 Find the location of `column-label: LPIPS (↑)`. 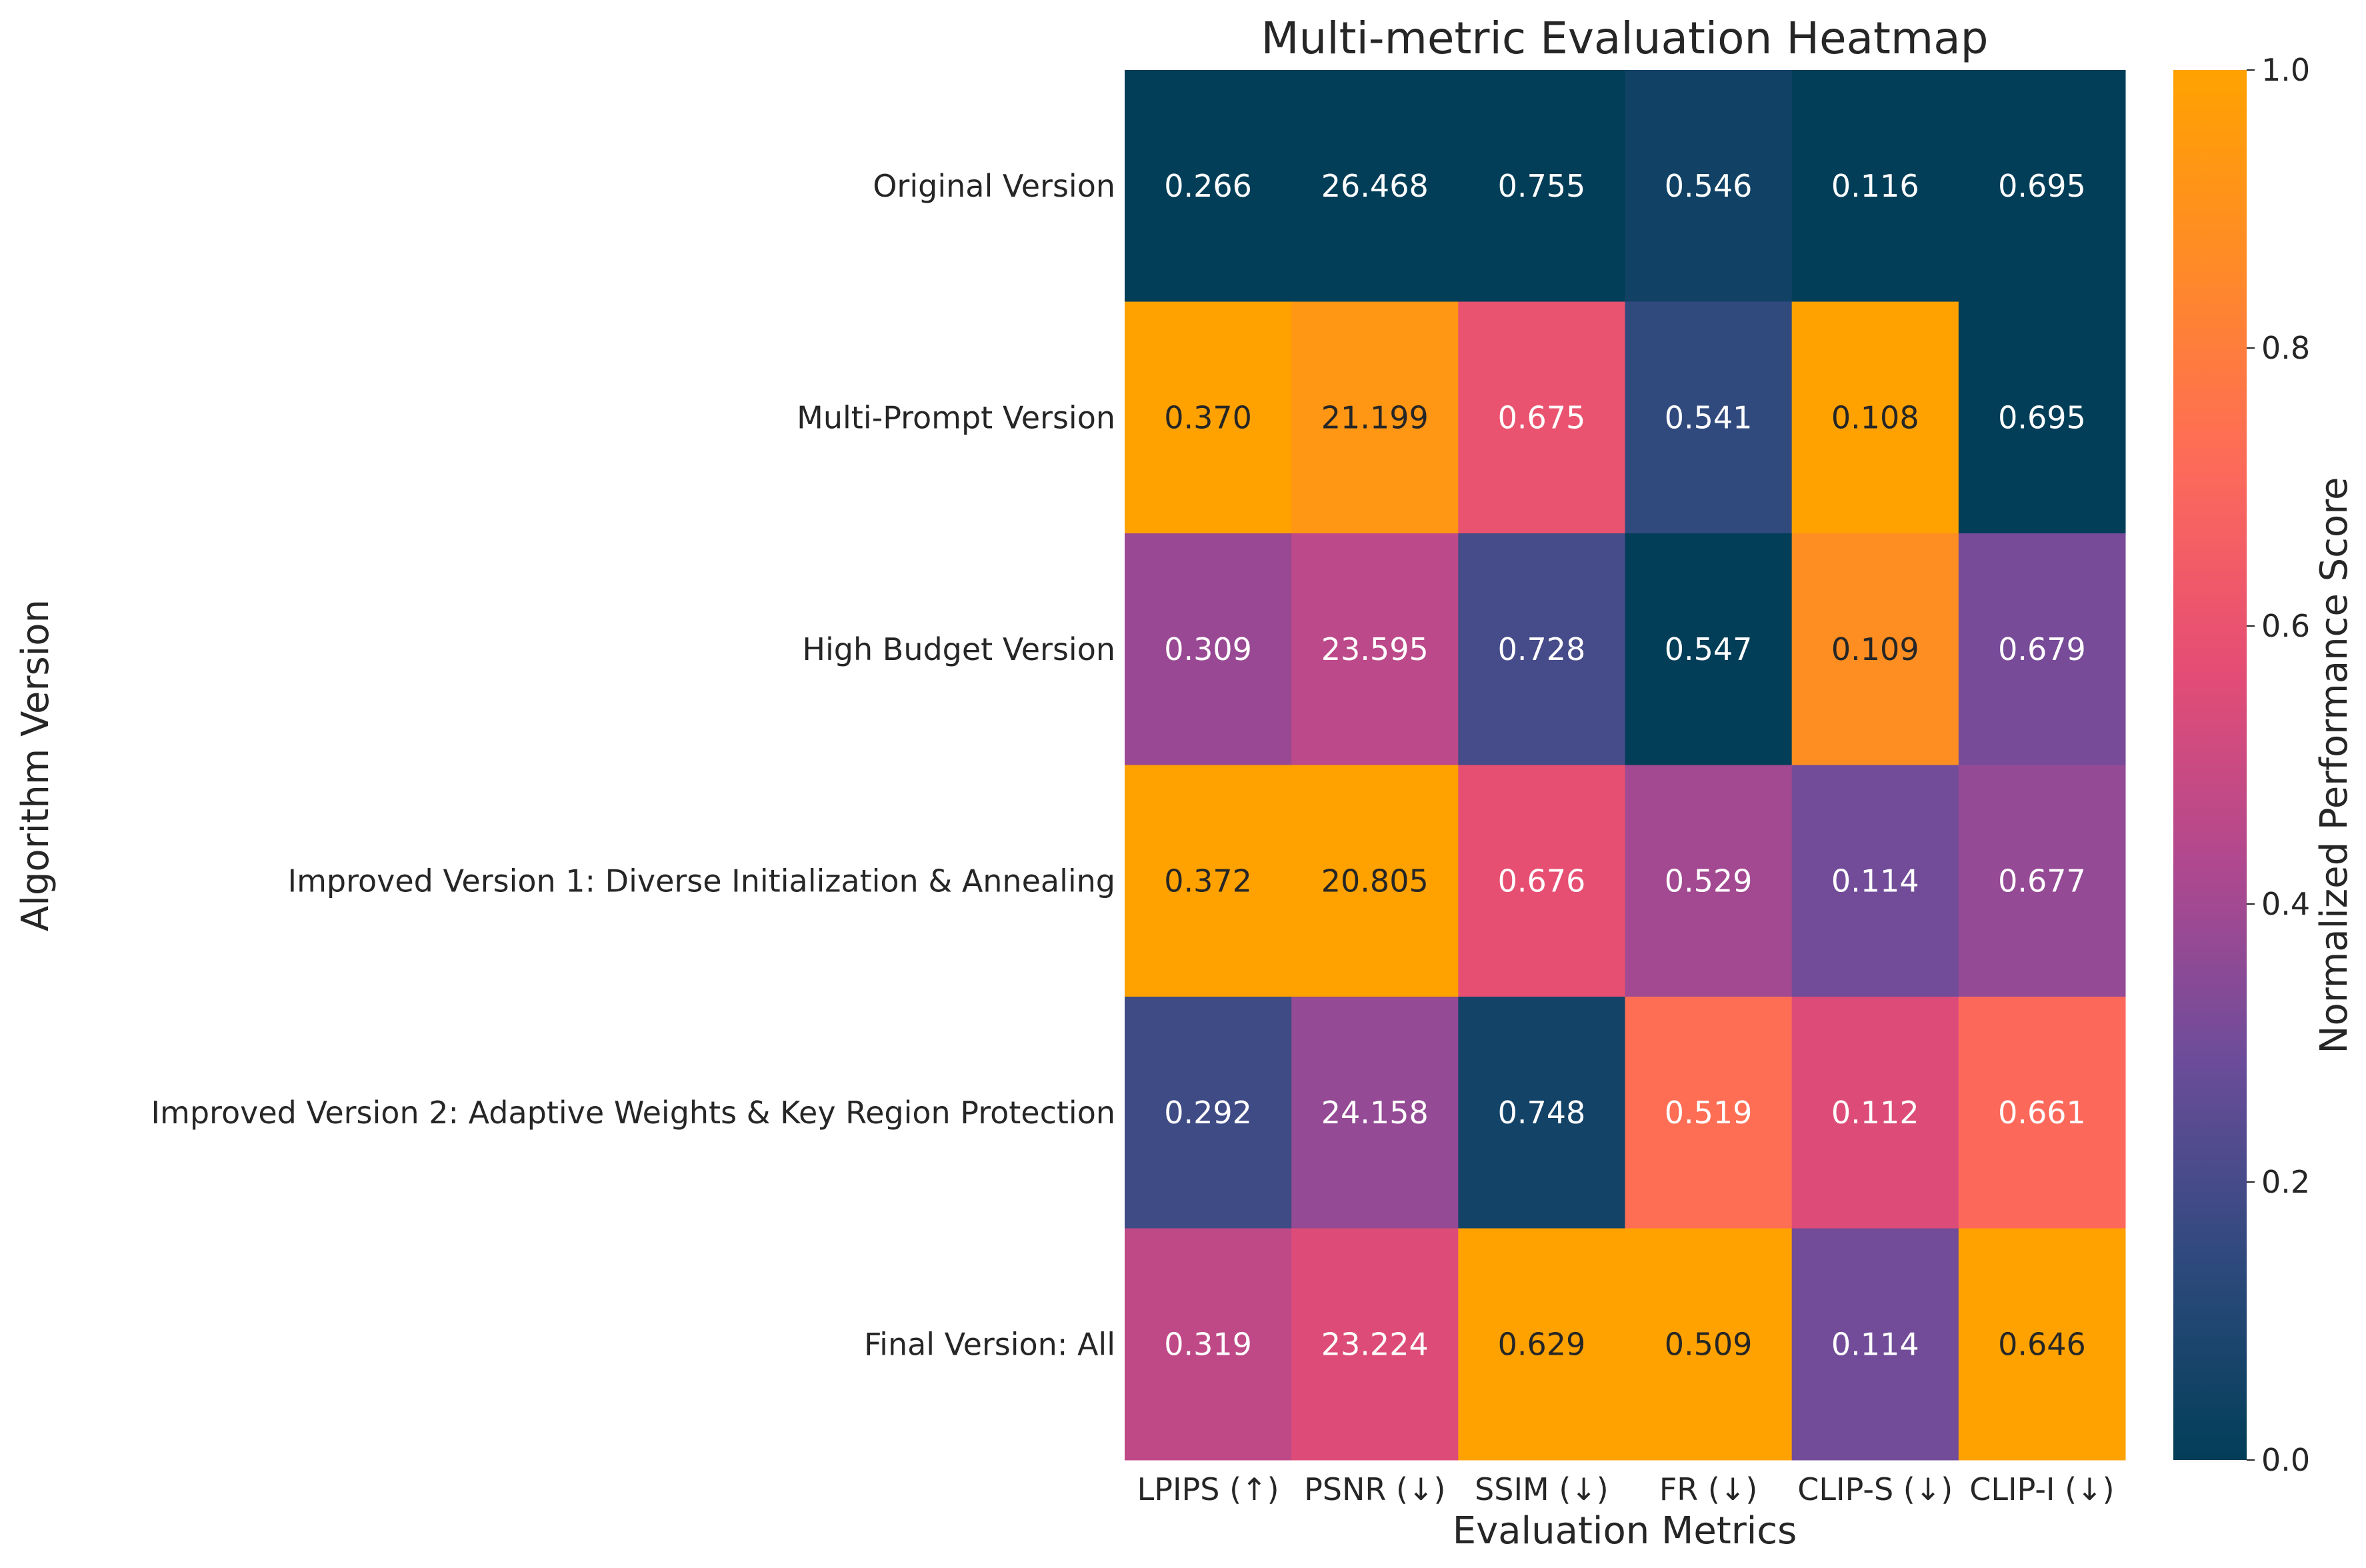

column-label: LPIPS (↑) is located at coordinates (1208, 1489).